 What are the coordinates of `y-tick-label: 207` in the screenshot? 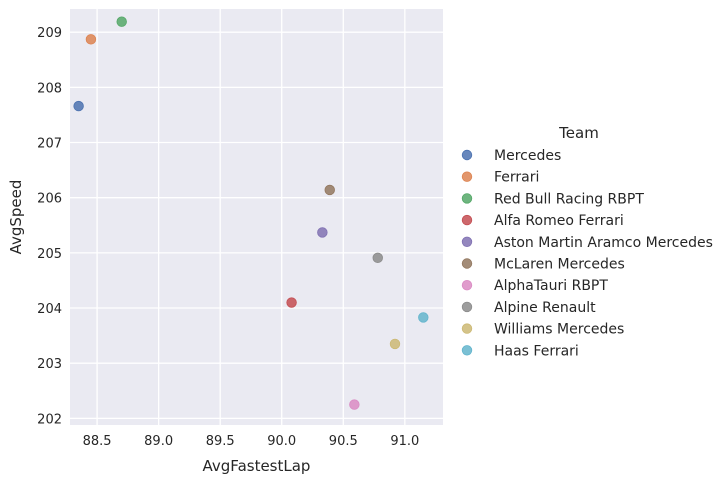 It's located at (49, 144).